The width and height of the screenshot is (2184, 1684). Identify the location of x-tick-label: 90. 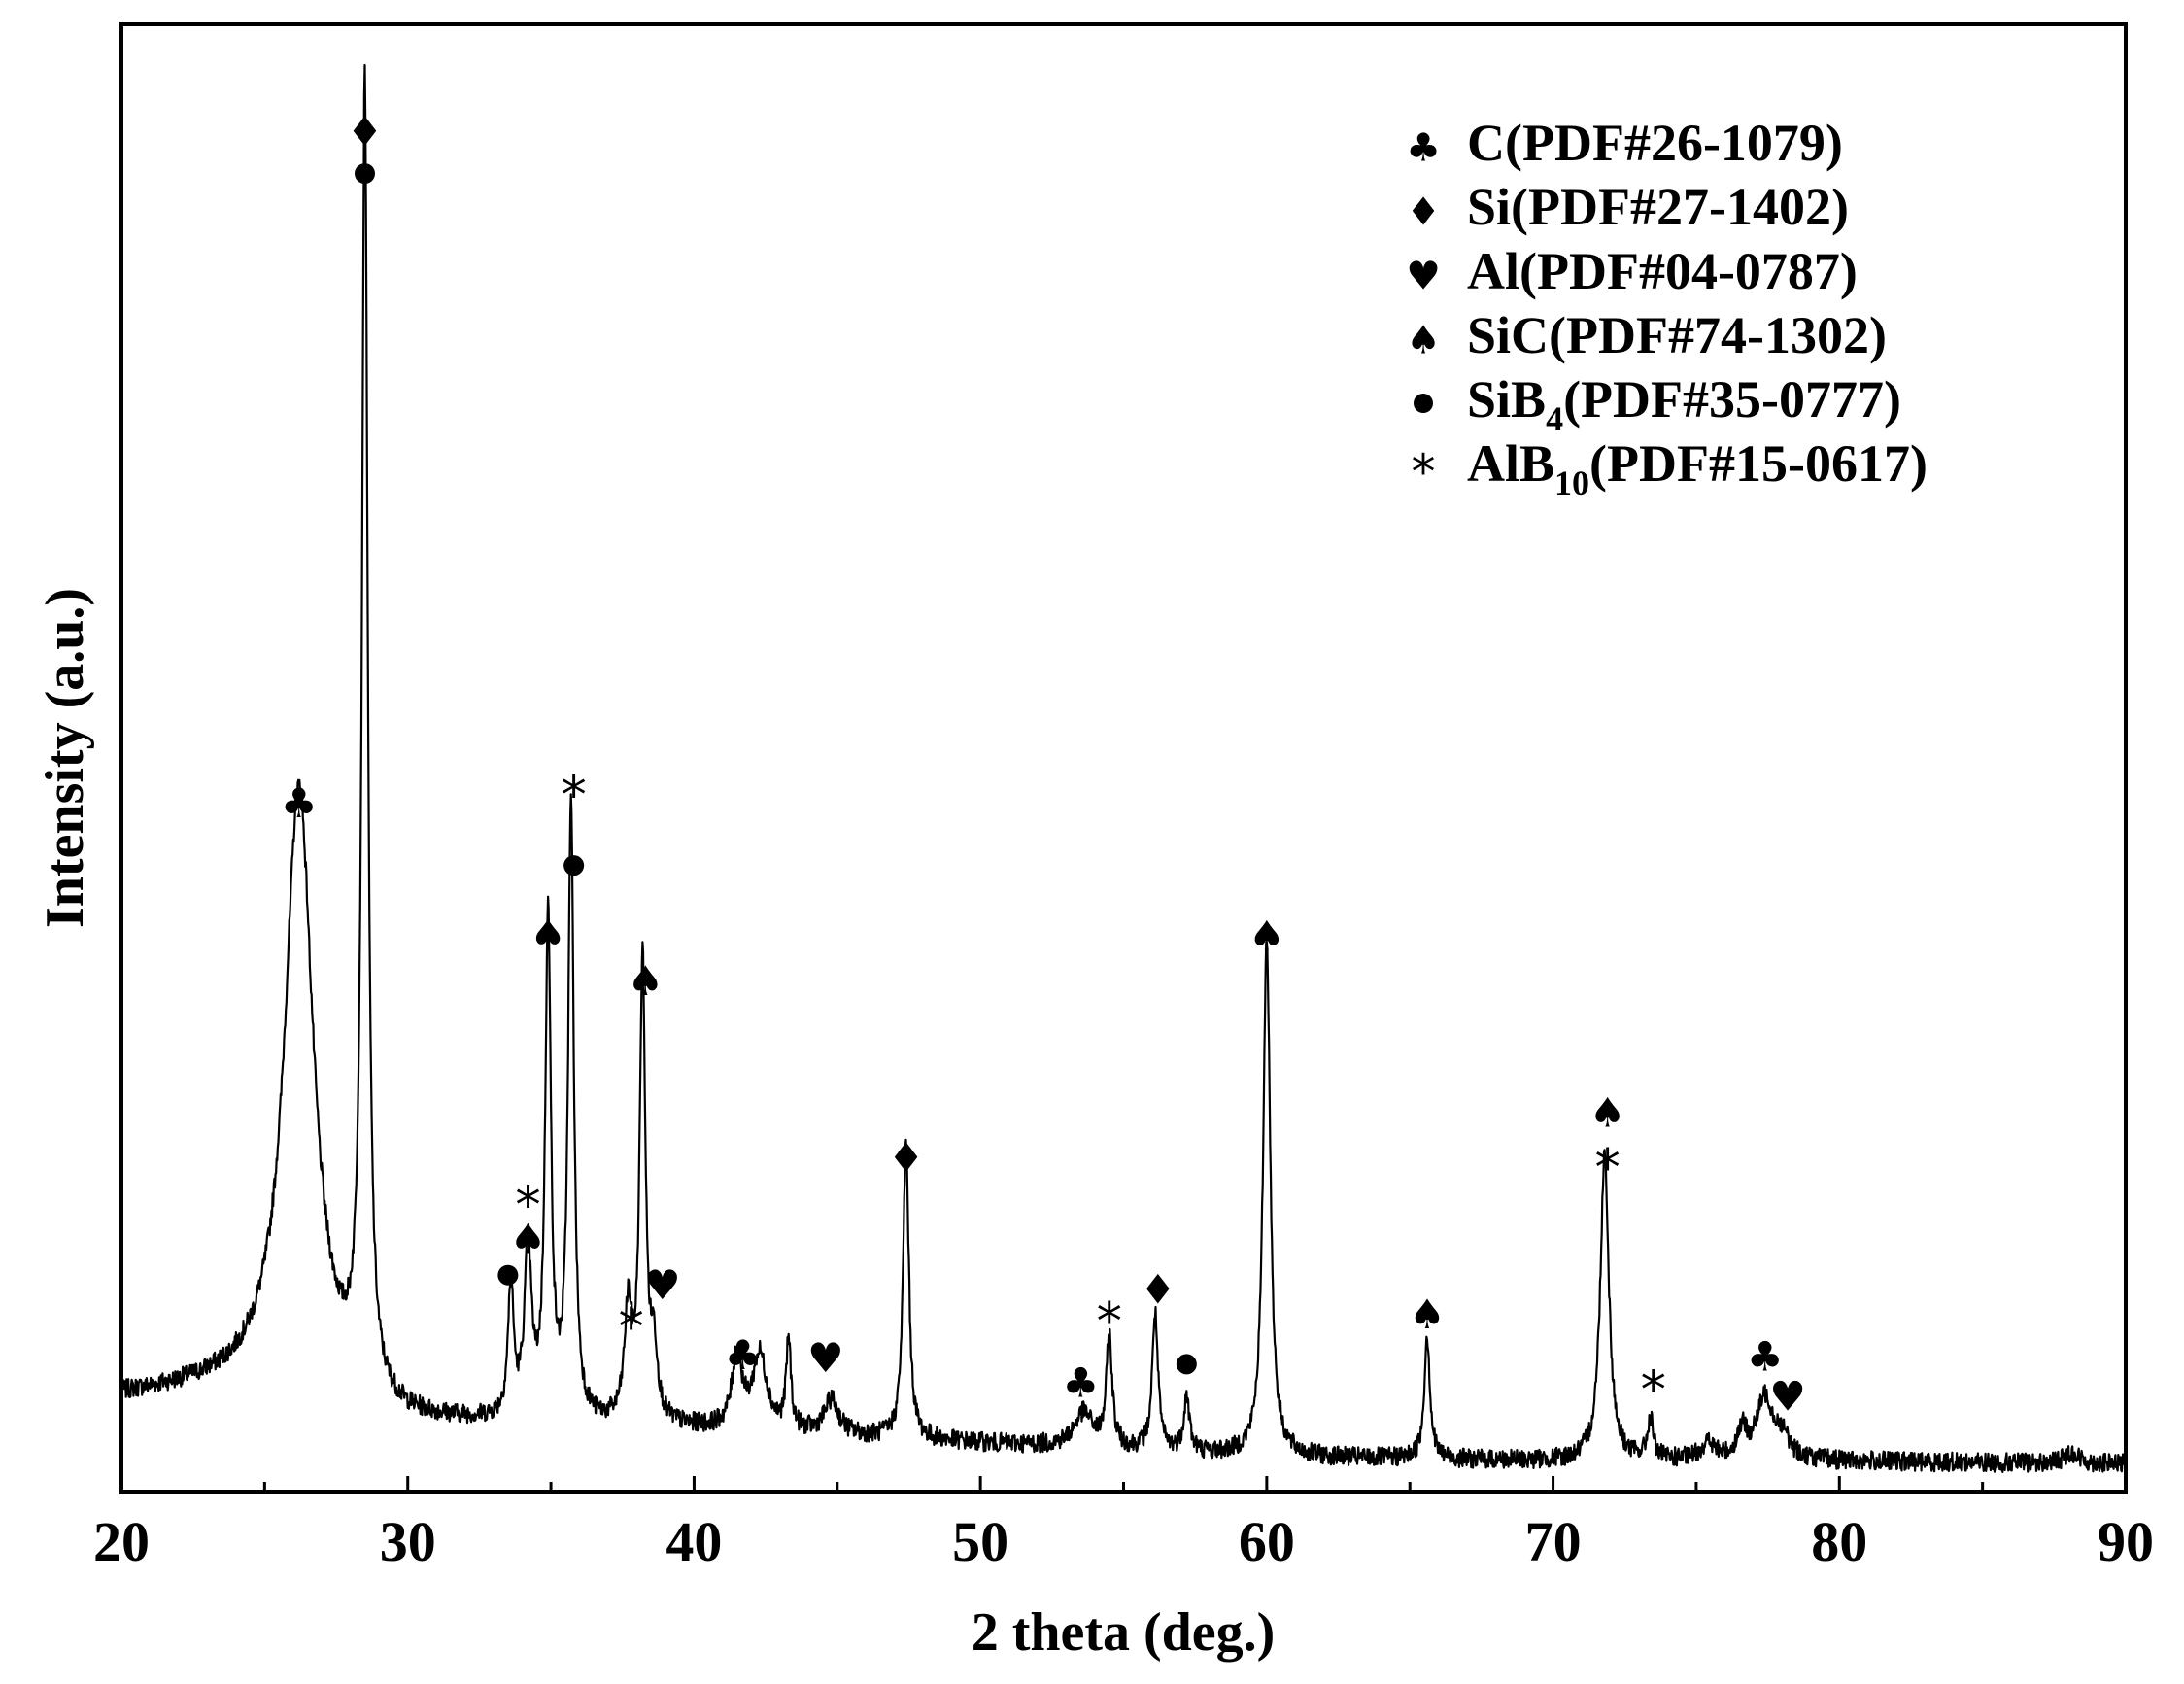
(2126, 1541).